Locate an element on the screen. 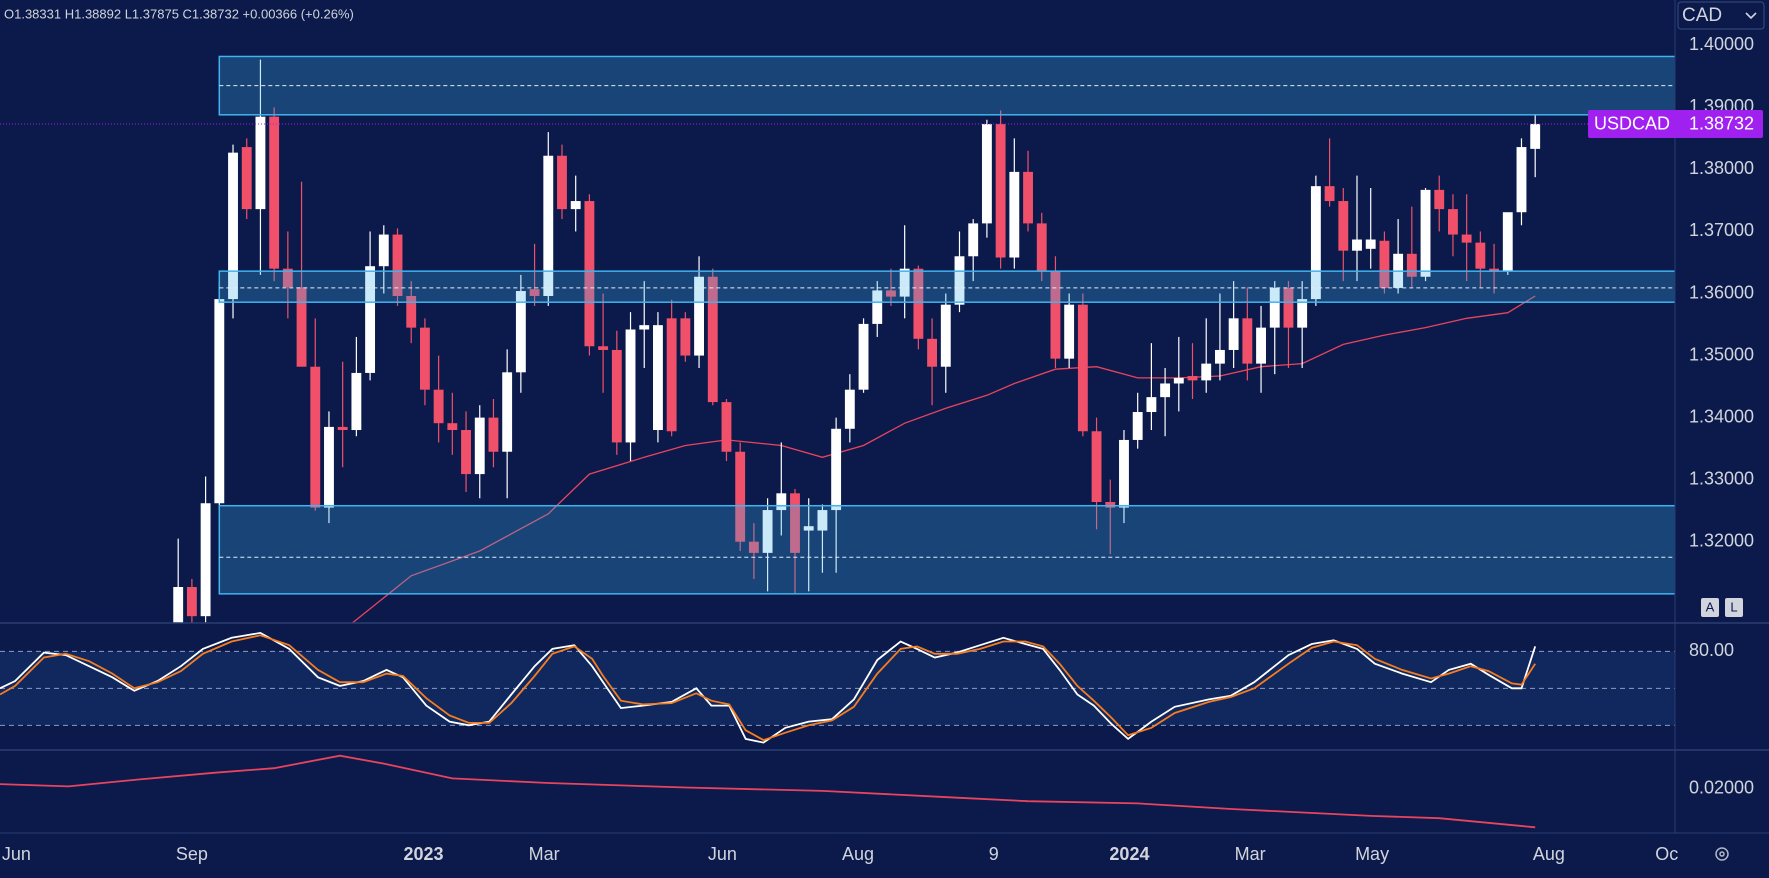 Image resolution: width=1769 pixels, height=878 pixels. y-tick-label: 1.34000 is located at coordinates (1721, 416).